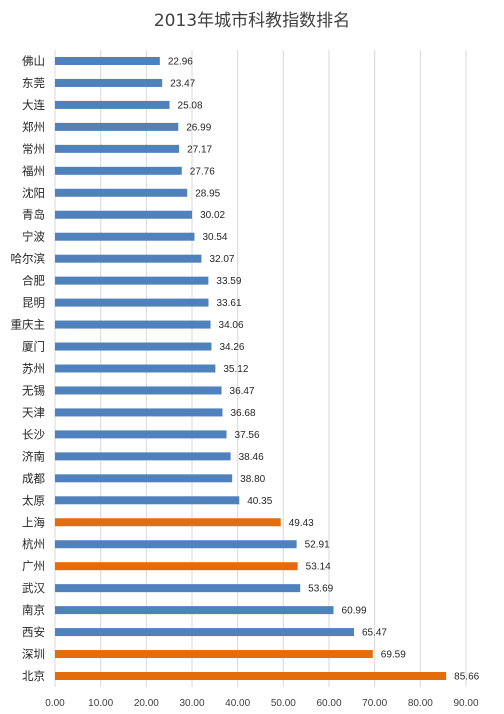 This screenshot has height=714, width=504. Describe the element at coordinates (465, 703) in the screenshot. I see `x-tick-label: 90.00` at that location.